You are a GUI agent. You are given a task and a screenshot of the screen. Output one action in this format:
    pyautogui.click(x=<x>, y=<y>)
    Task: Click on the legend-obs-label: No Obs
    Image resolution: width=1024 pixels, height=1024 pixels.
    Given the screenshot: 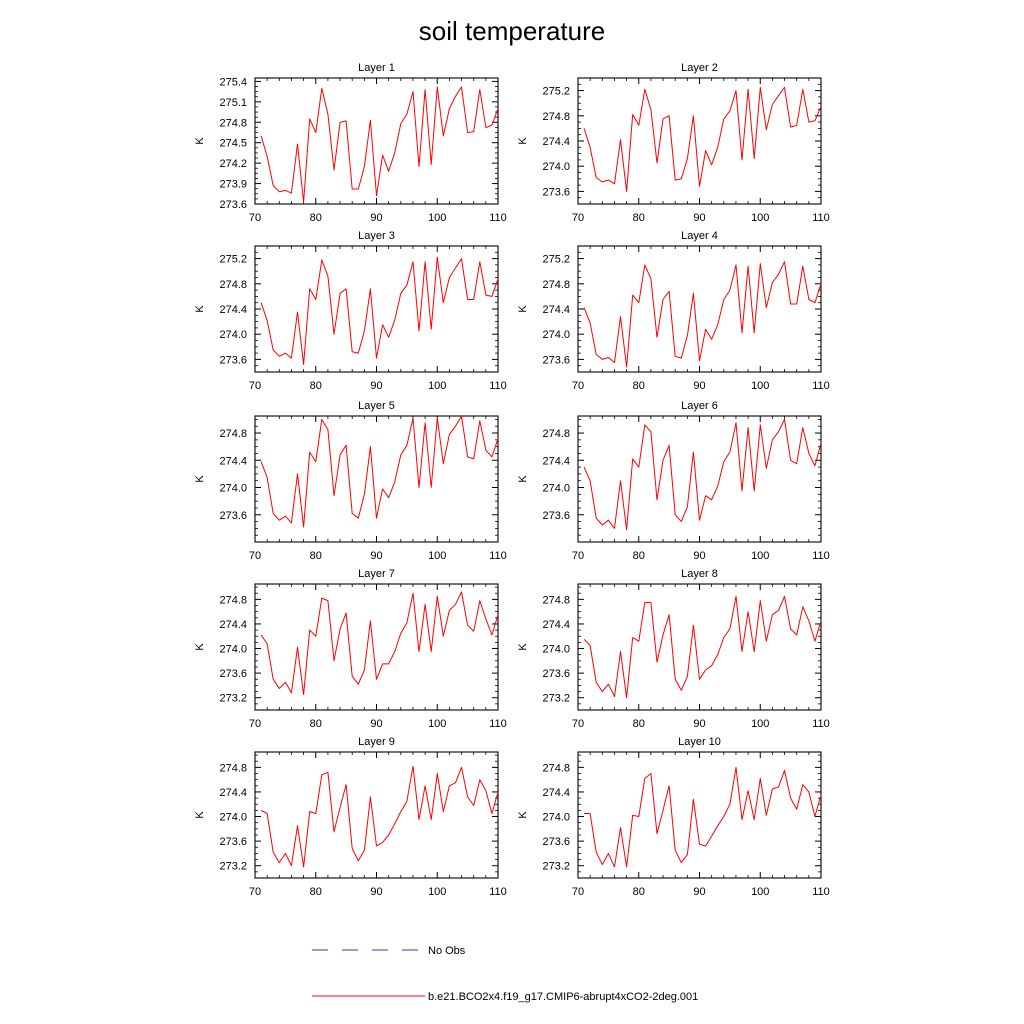 What is the action you would take?
    pyautogui.click(x=447, y=951)
    